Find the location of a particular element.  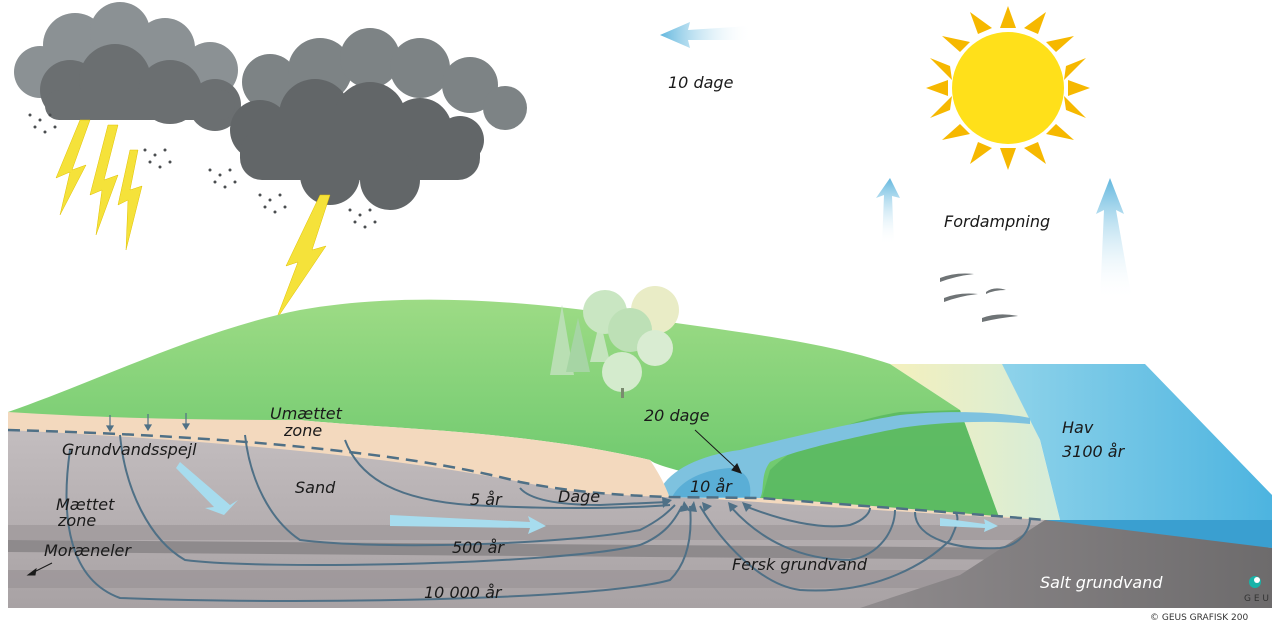

flow-500-years-label: 500 år is located at coordinates (478, 547).